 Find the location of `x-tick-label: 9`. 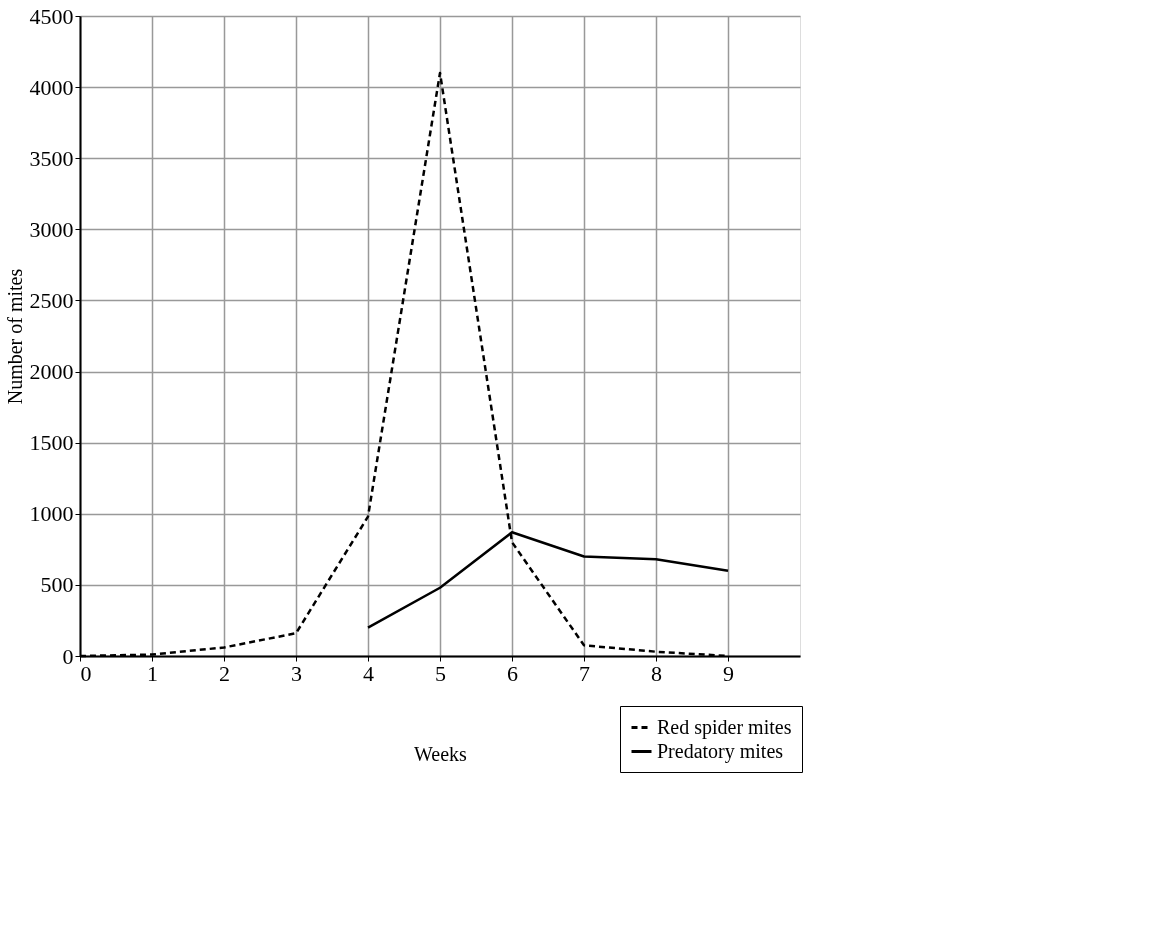

x-tick-label: 9 is located at coordinates (728, 673).